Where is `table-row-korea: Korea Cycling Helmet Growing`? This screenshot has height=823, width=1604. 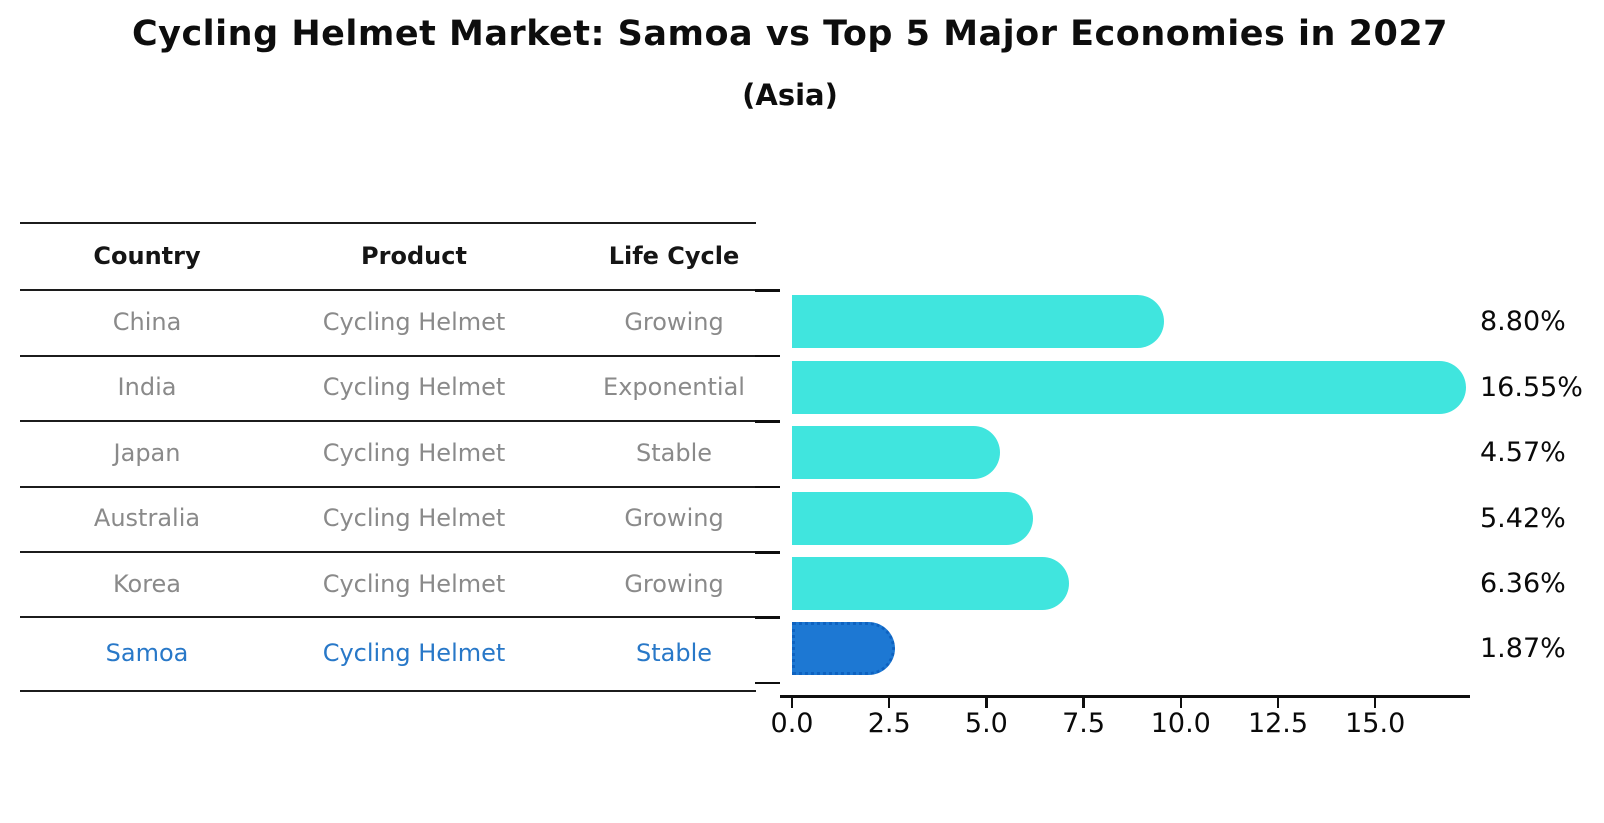
table-row-korea: Korea Cycling Helmet Growing is located at coordinates (388, 583).